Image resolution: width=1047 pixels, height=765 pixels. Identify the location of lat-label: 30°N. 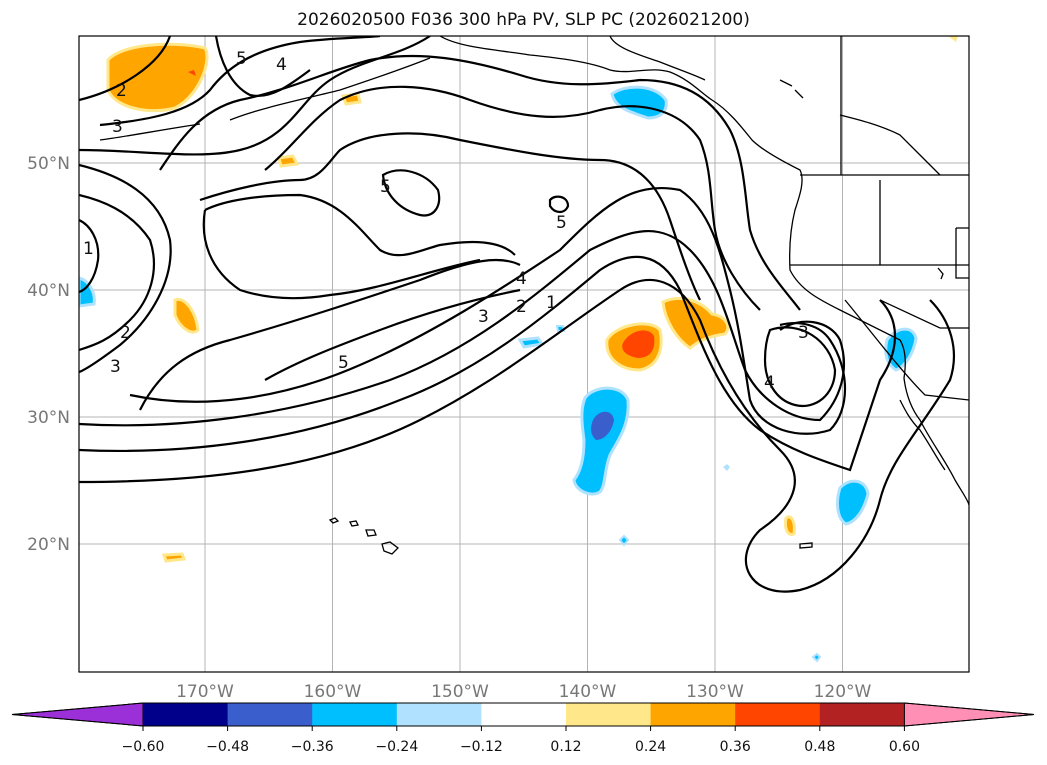
(48, 418).